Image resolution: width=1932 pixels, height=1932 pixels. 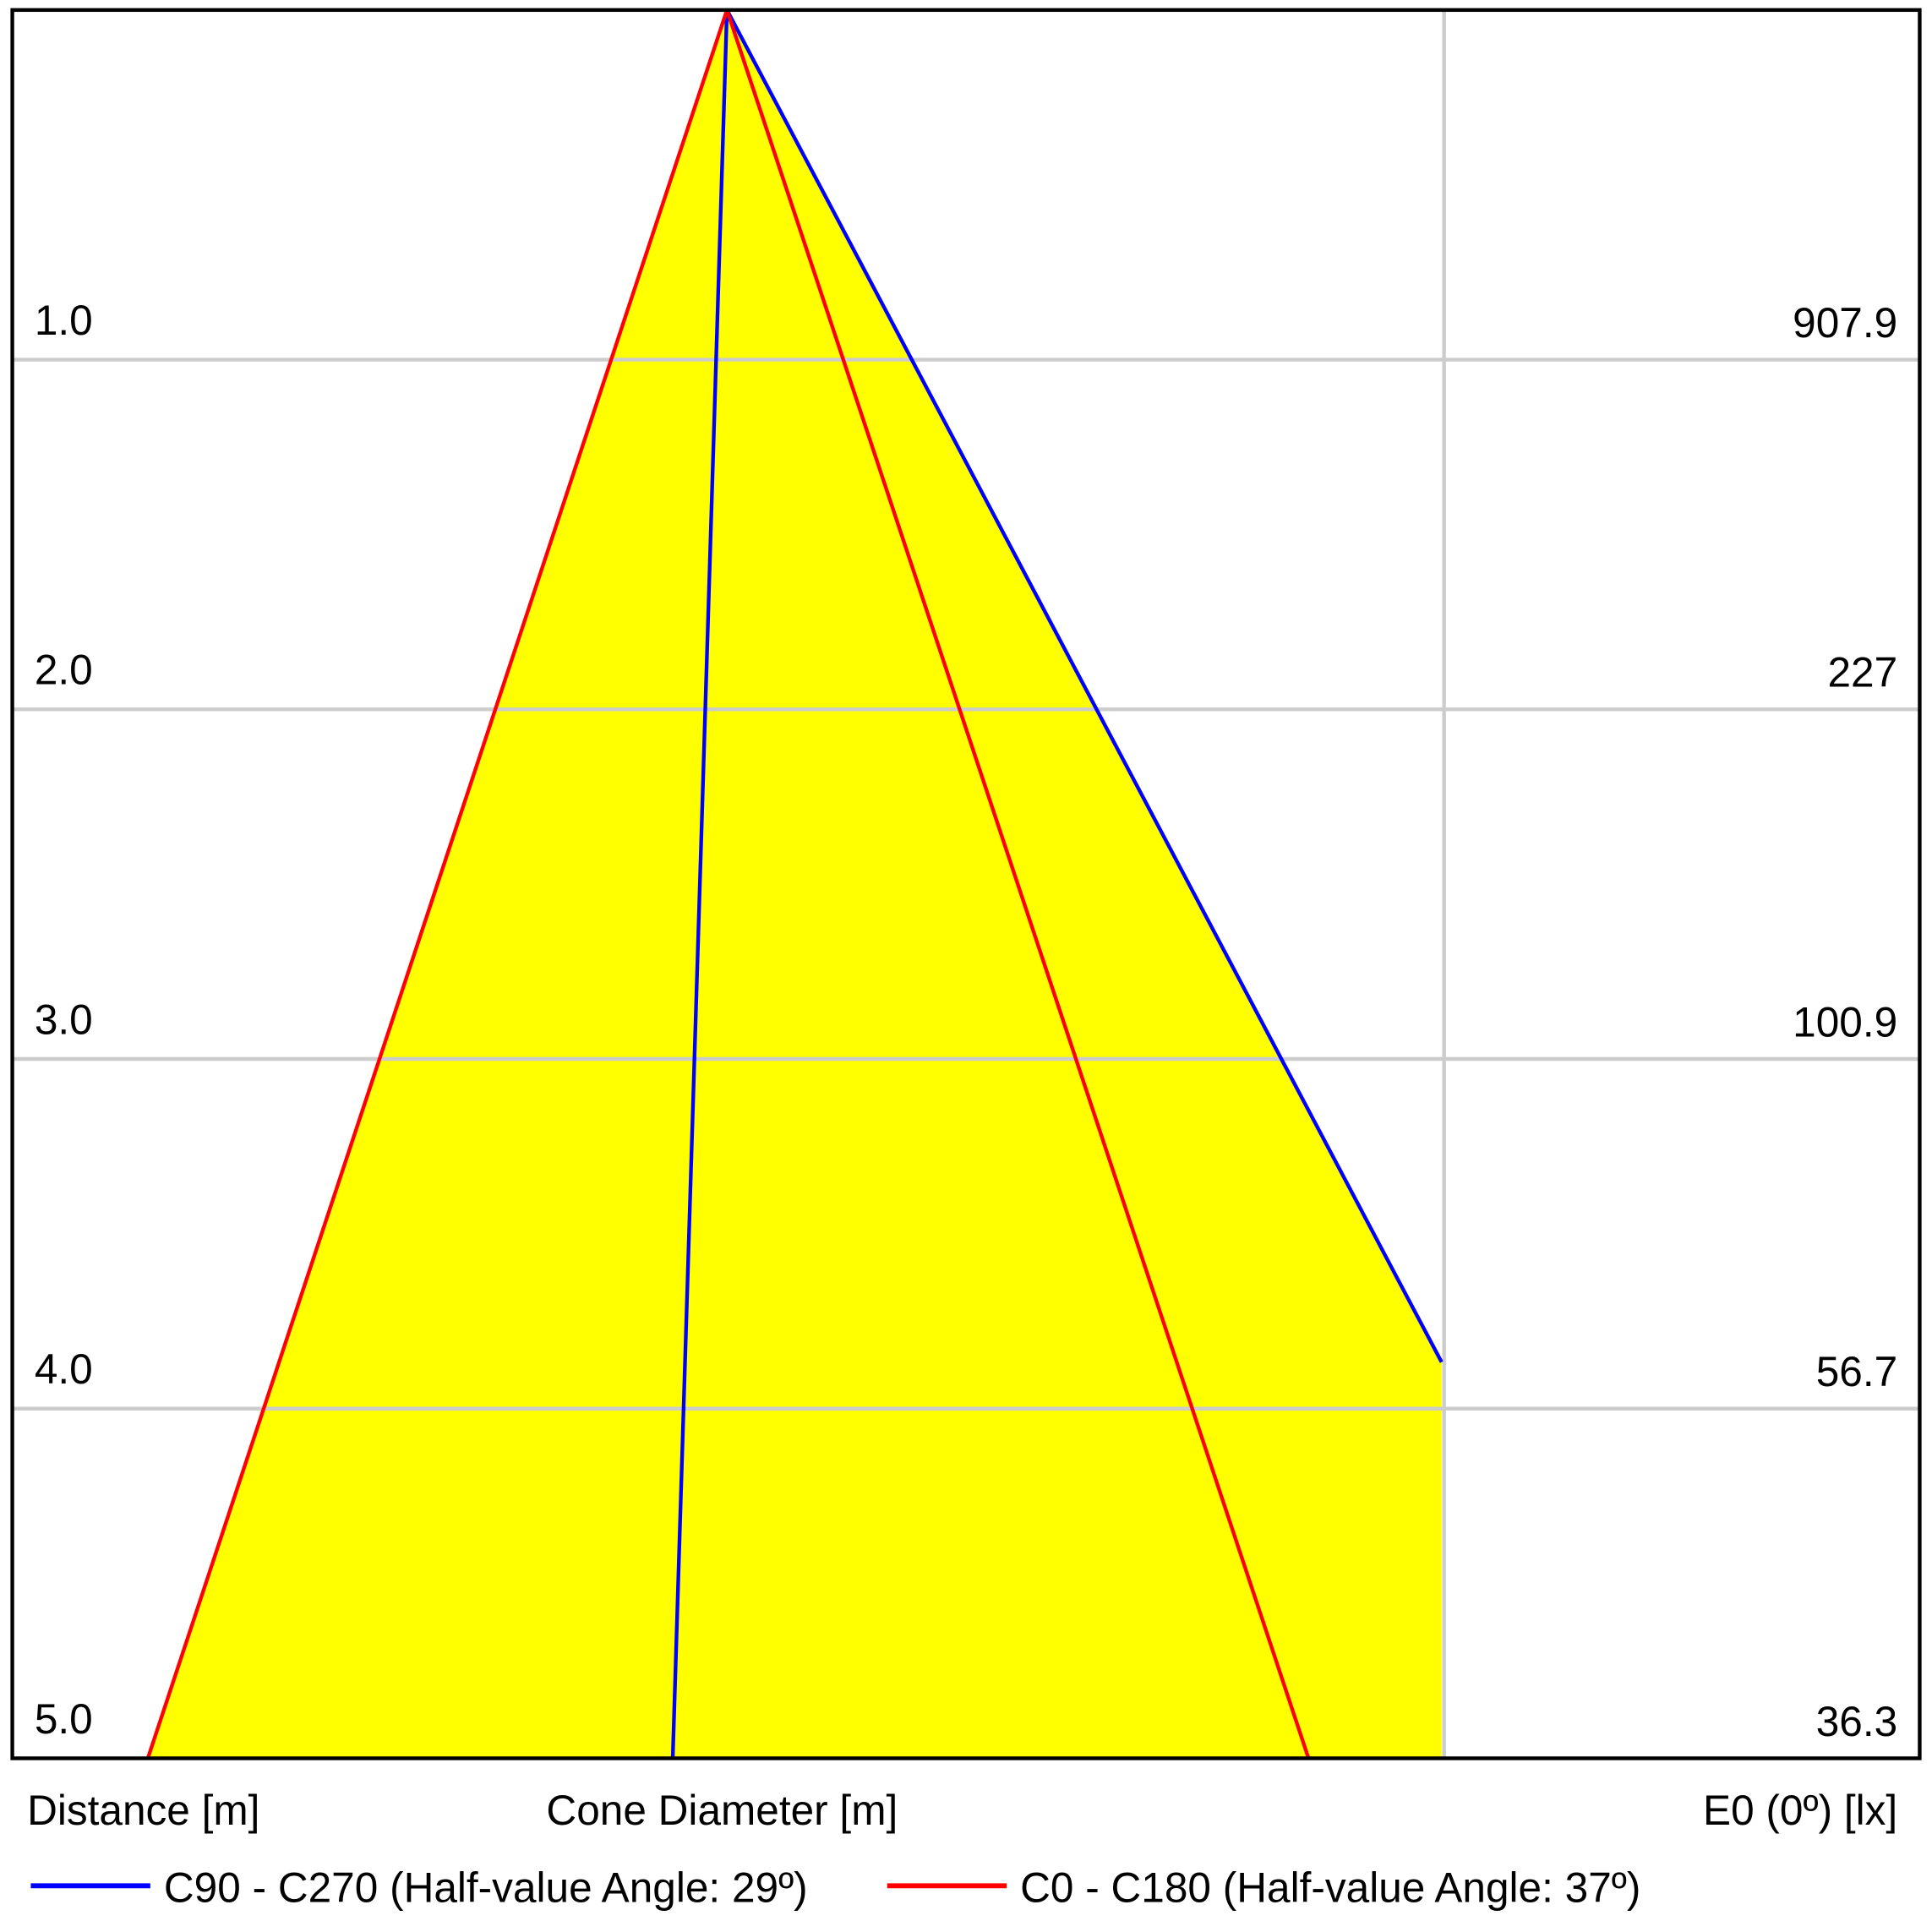 What do you see at coordinates (1856, 1371) in the screenshot?
I see `illuminance-label: 56.7` at bounding box center [1856, 1371].